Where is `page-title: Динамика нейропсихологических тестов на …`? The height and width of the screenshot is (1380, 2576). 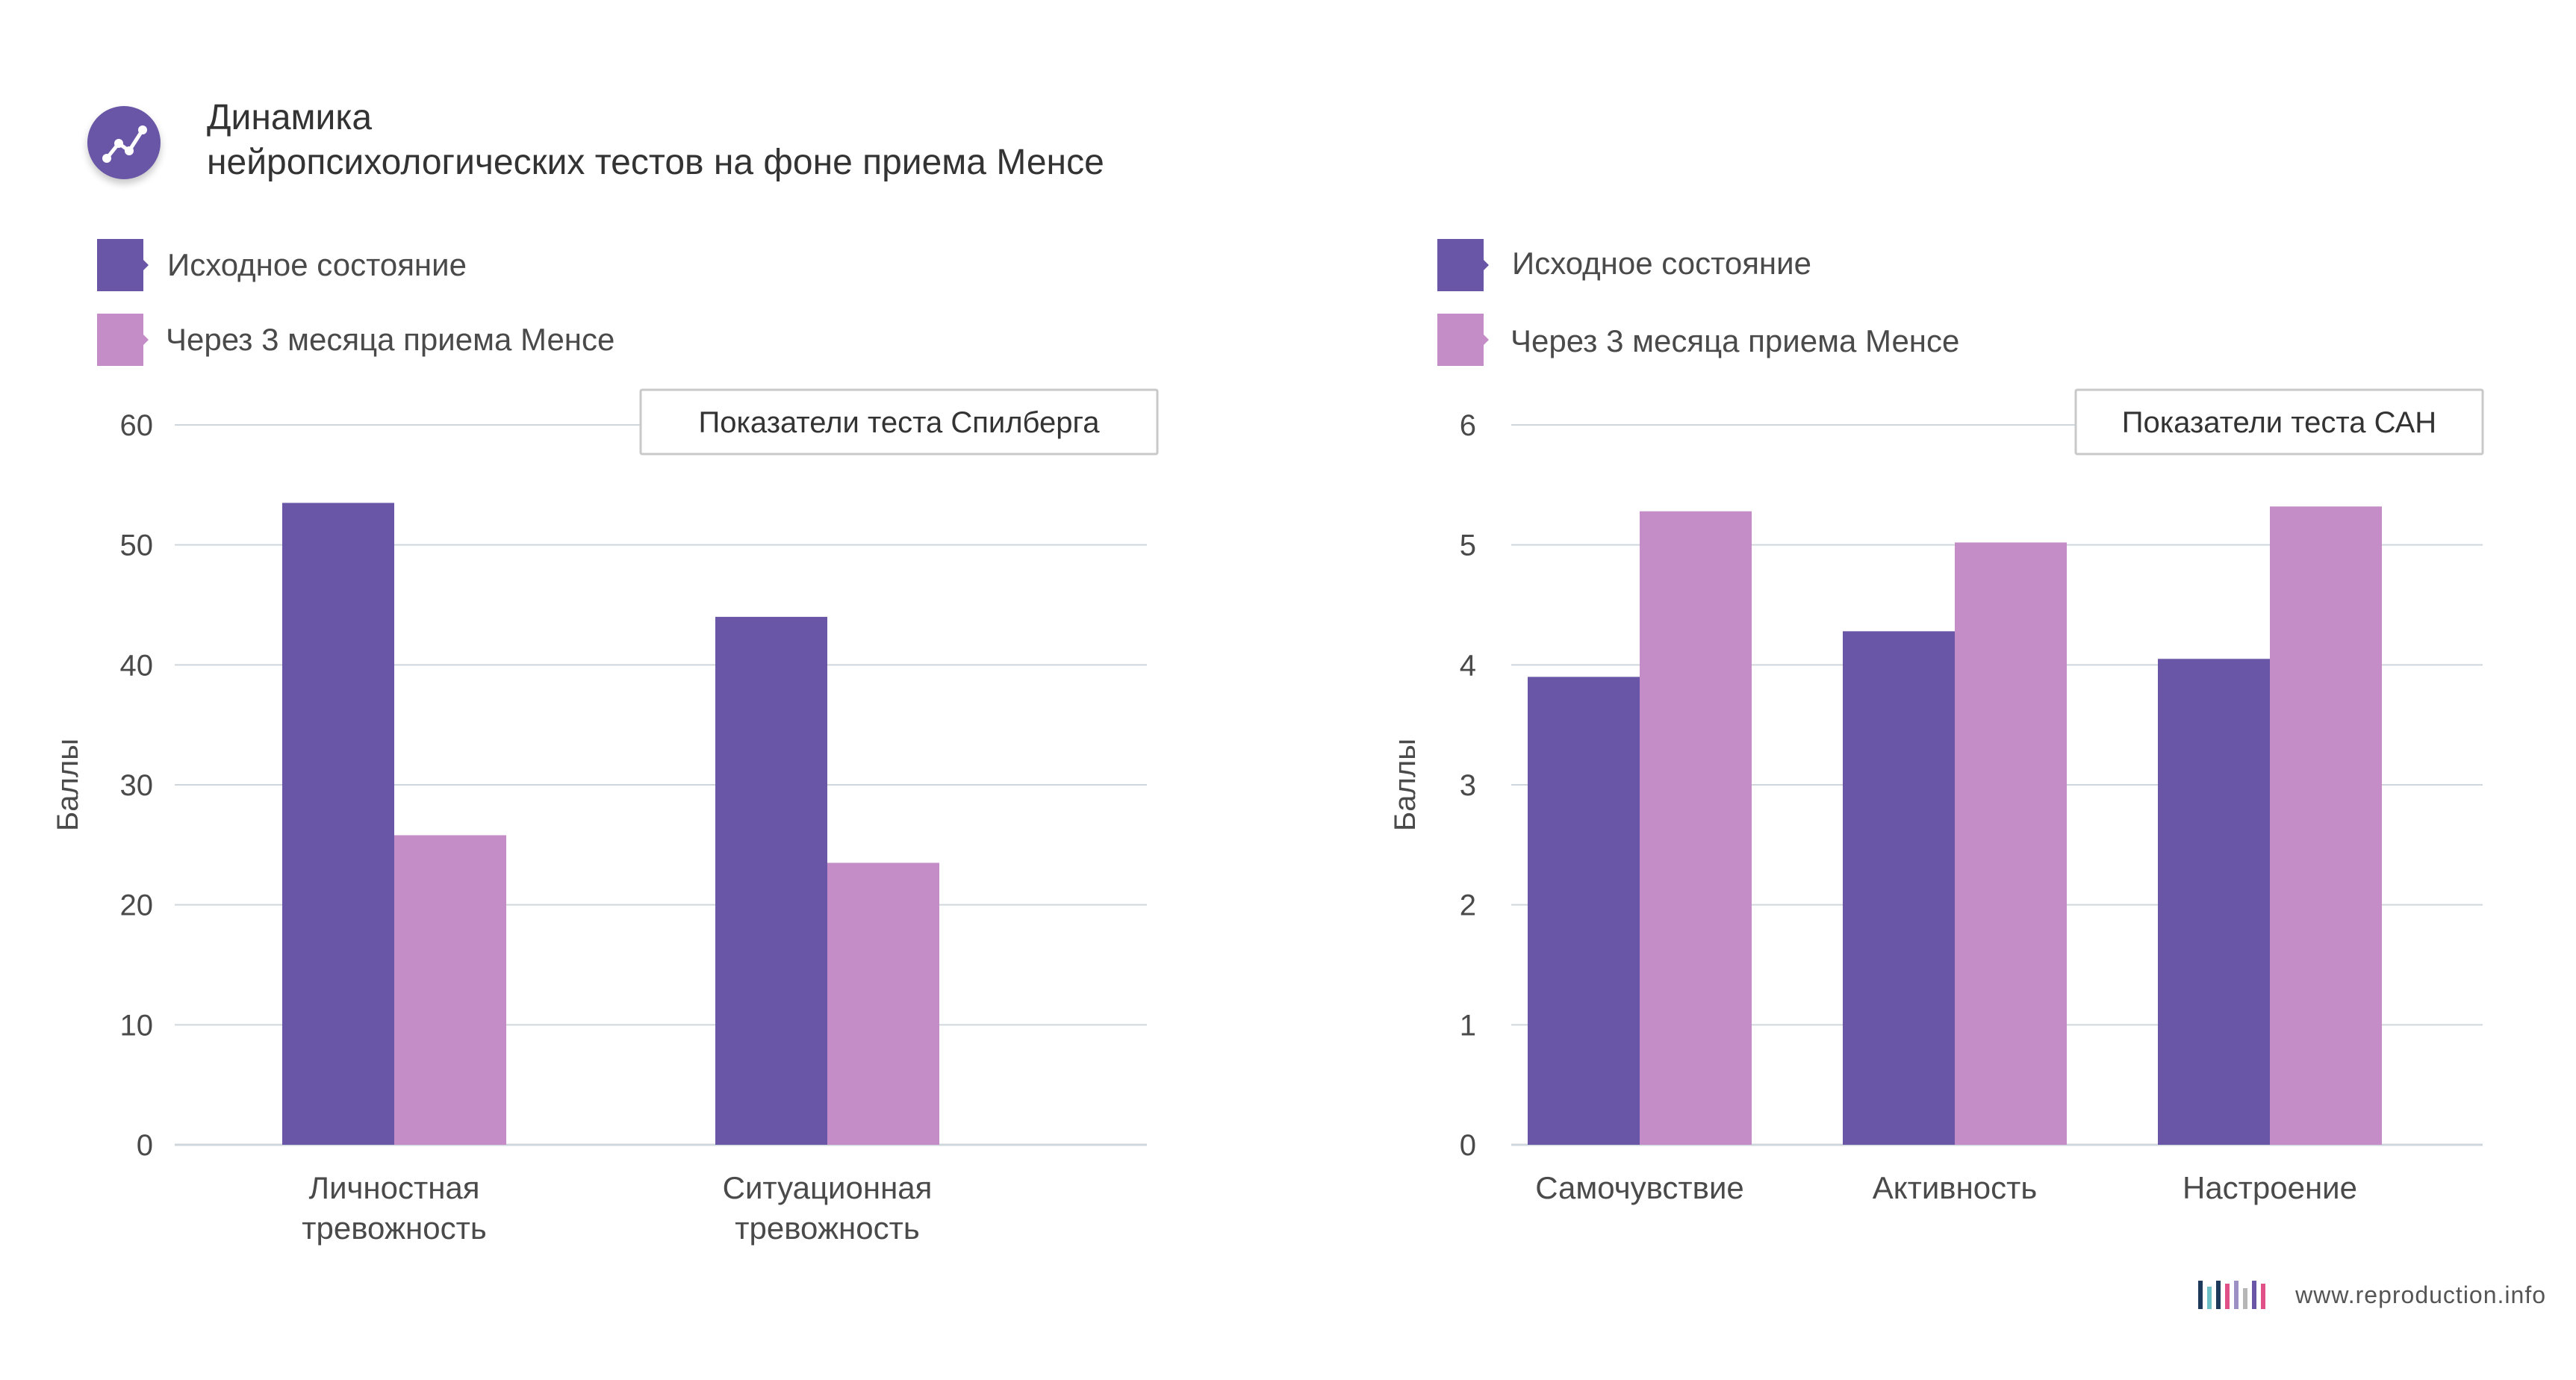
page-title: Динамика нейропсихологических тестов на … is located at coordinates (655, 140).